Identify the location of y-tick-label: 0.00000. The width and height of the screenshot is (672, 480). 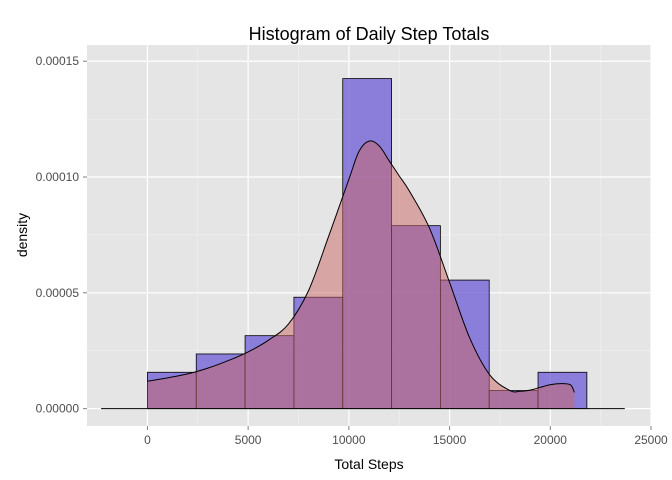
(58, 409).